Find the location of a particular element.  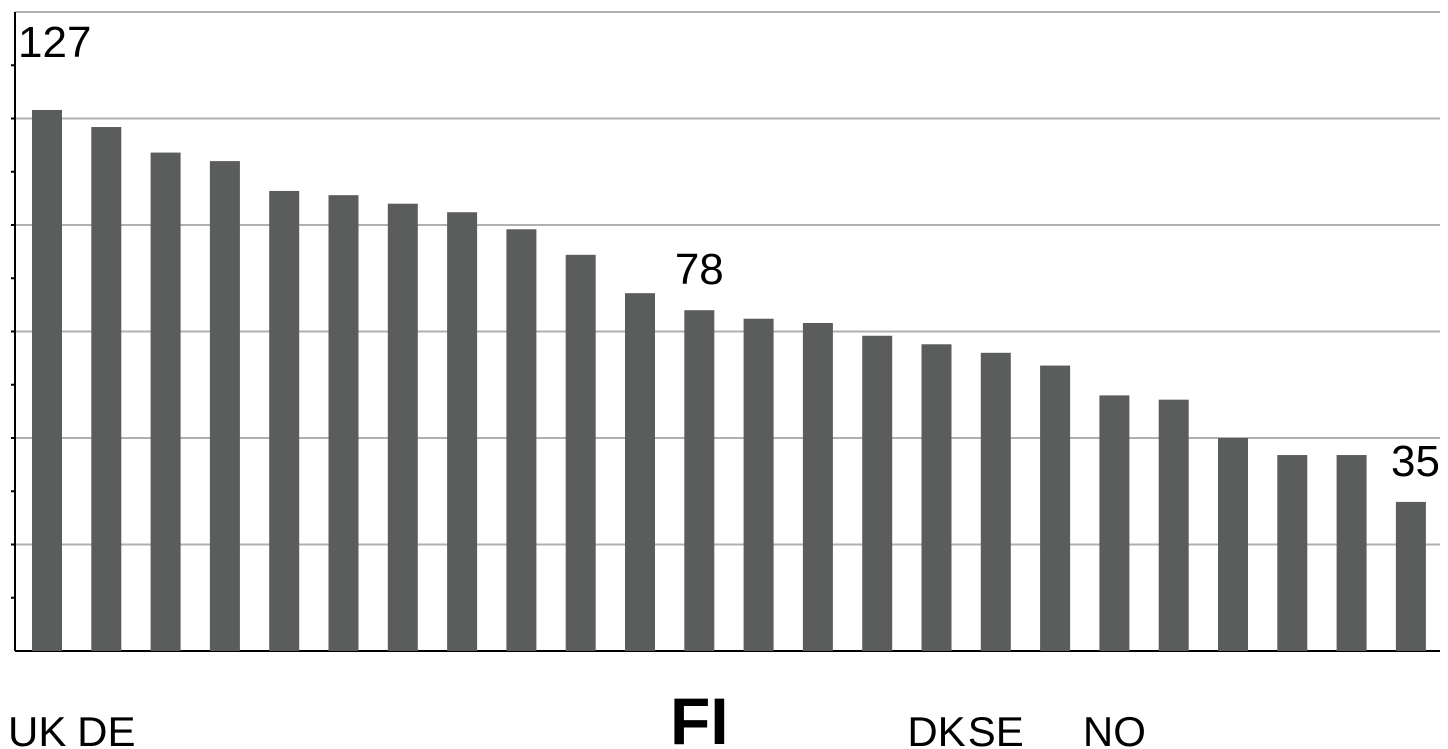

data-label: 35 is located at coordinates (1415, 461).